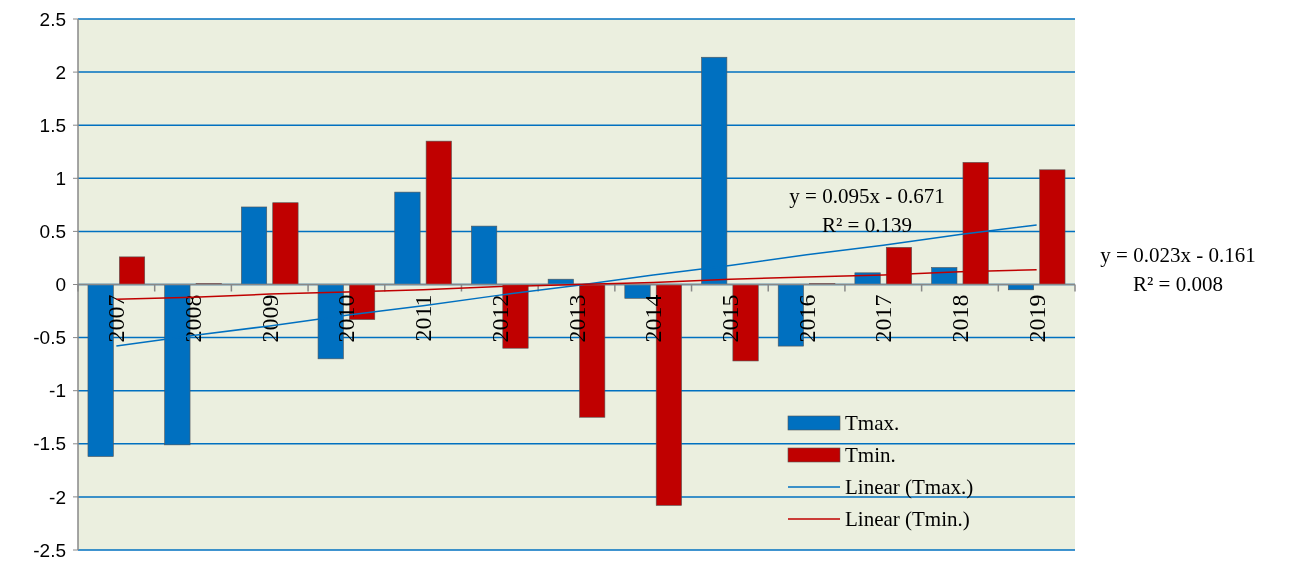 This screenshot has height=562, width=1290. Describe the element at coordinates (806, 318) in the screenshot. I see `x-tick-label: 2016` at that location.